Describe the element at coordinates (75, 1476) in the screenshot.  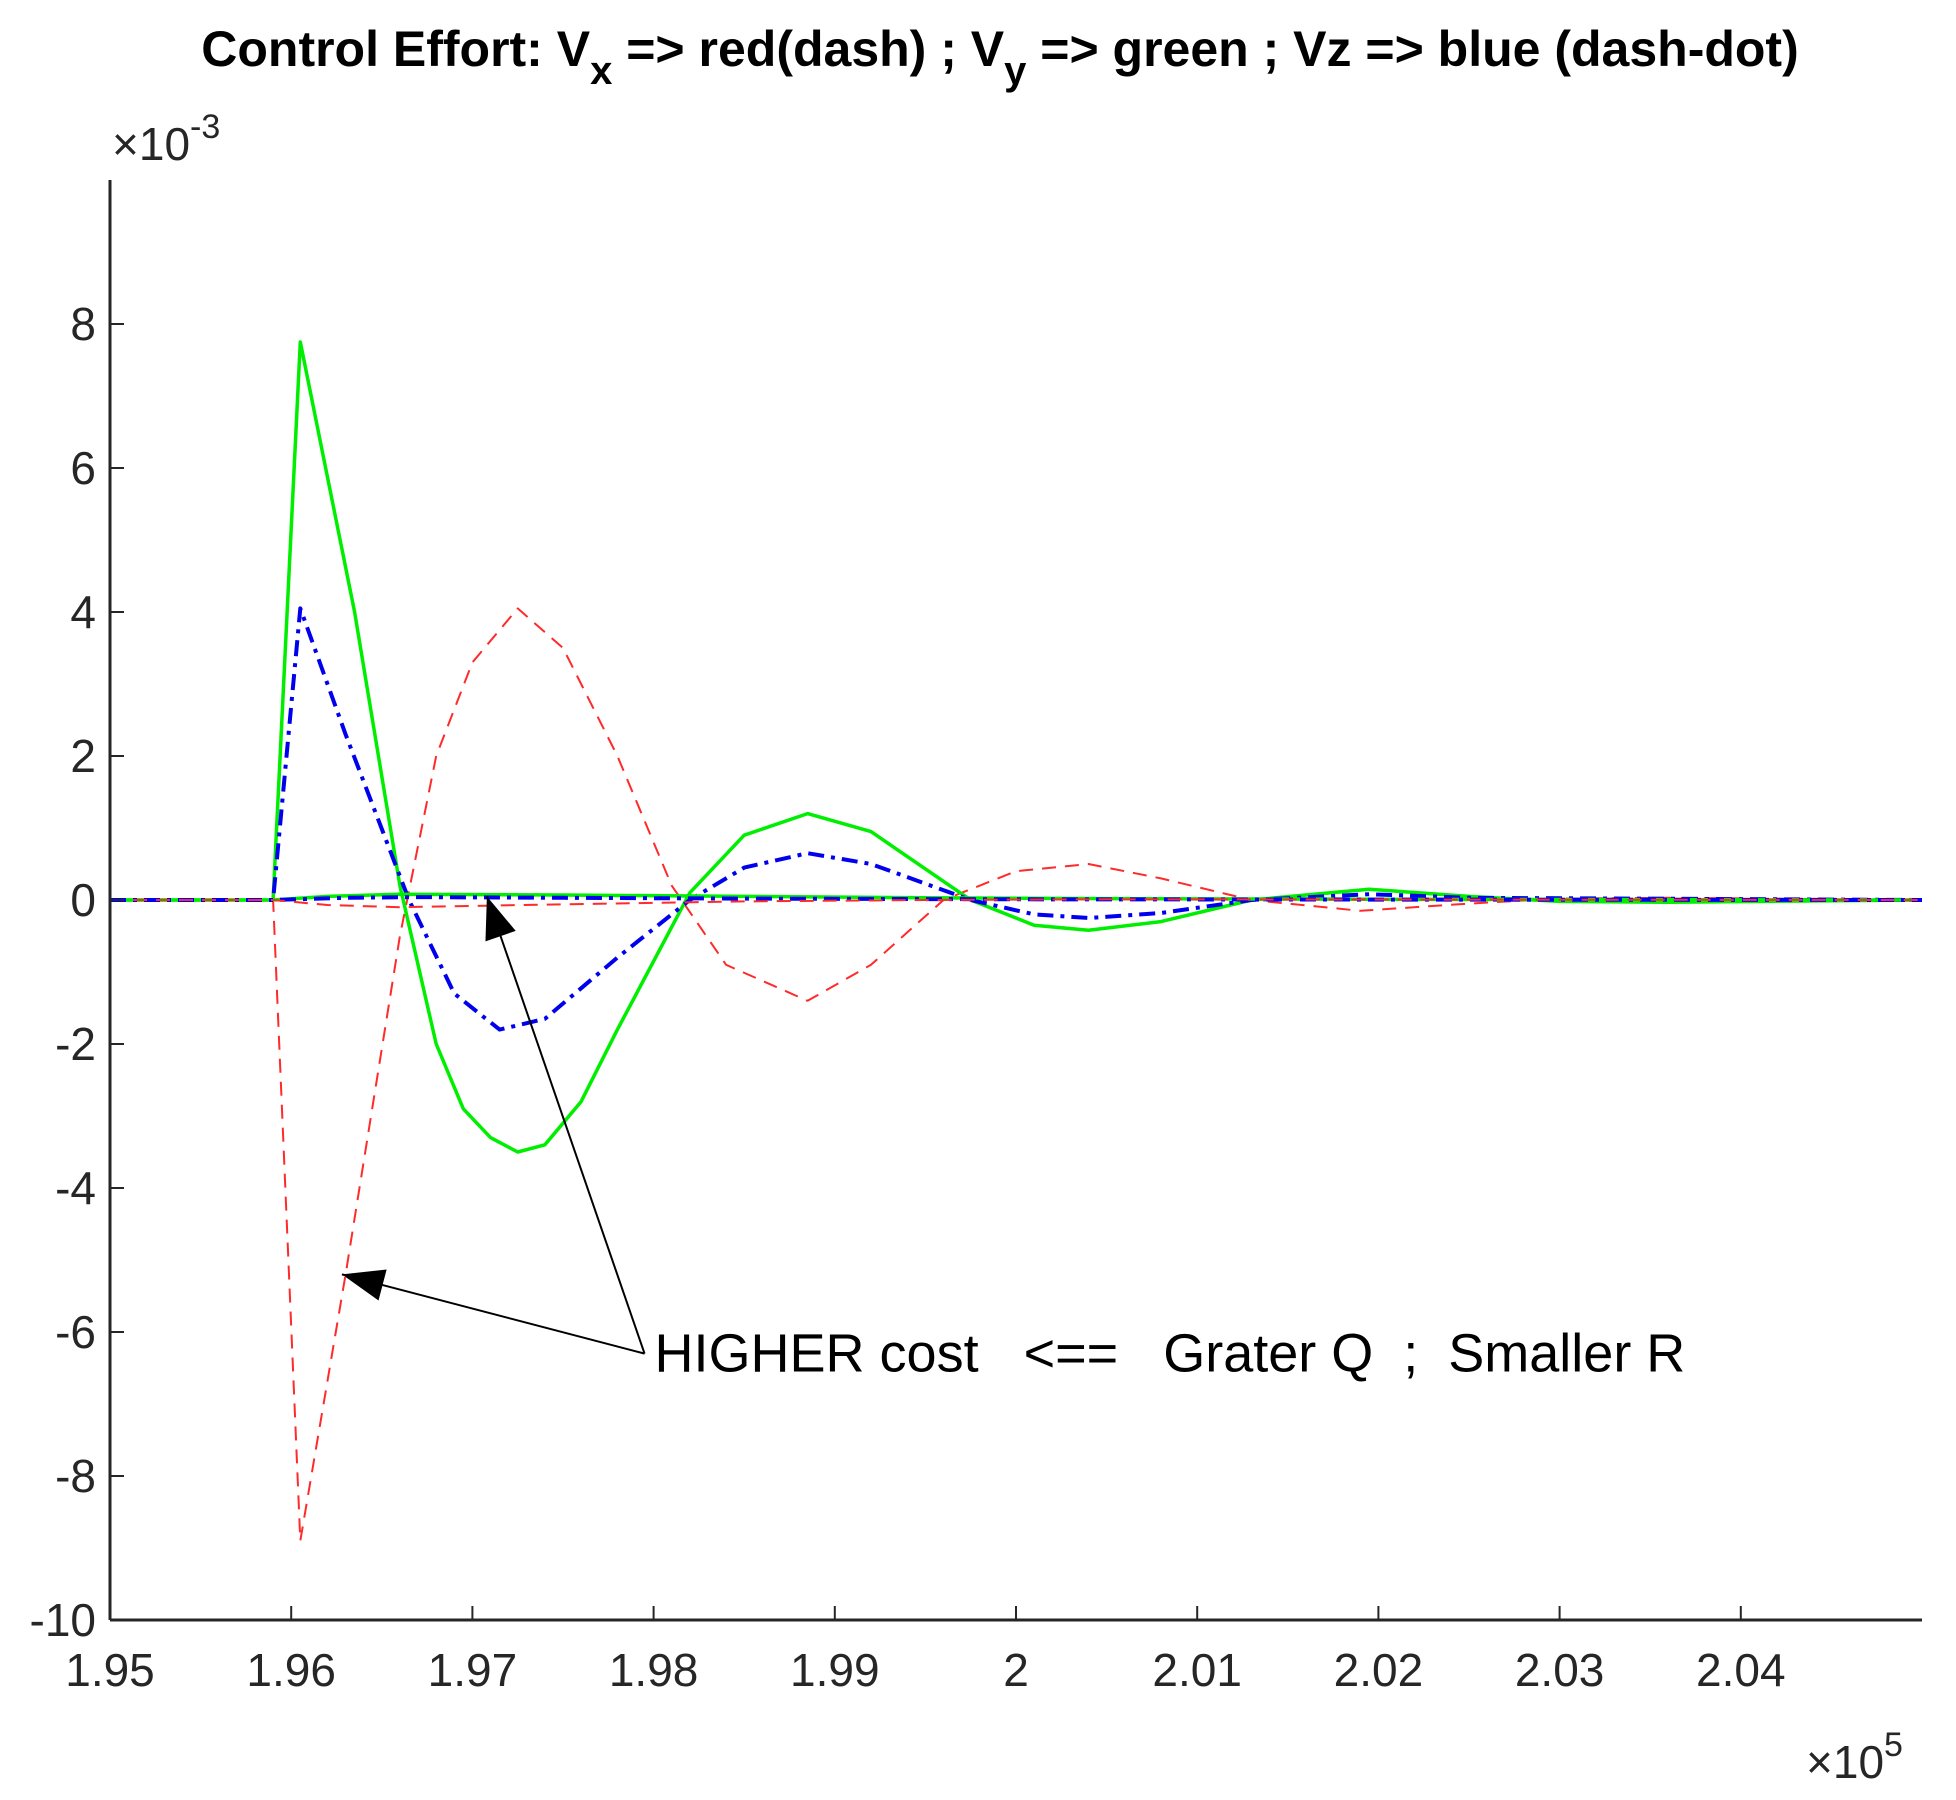
I see `y-tick-label: -8` at that location.